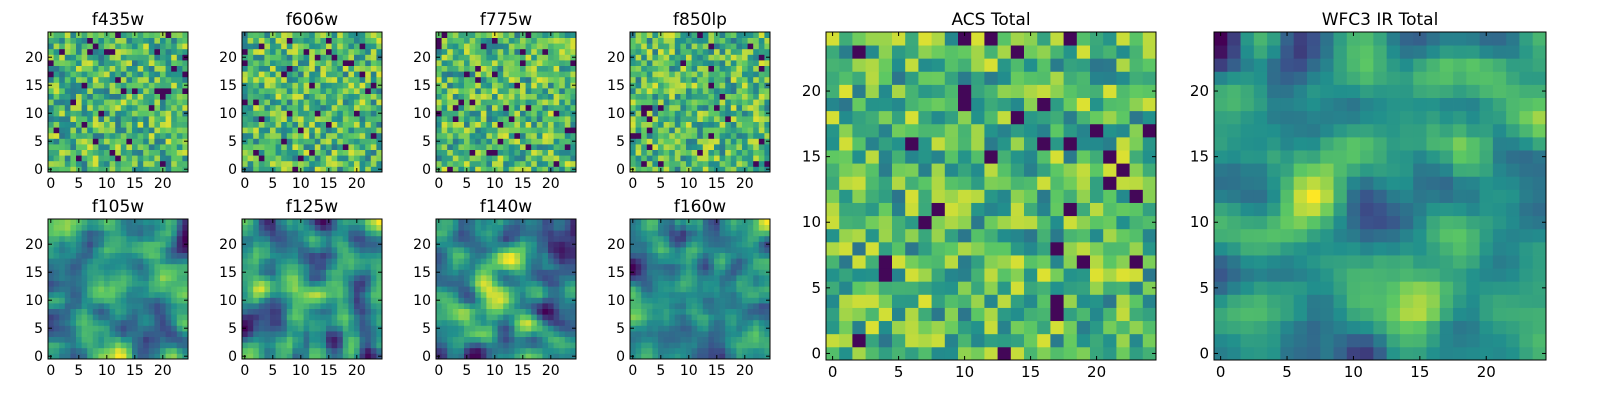 The width and height of the screenshot is (1600, 400). What do you see at coordinates (426, 329) in the screenshot?
I see `y-tick-label: 5` at bounding box center [426, 329].